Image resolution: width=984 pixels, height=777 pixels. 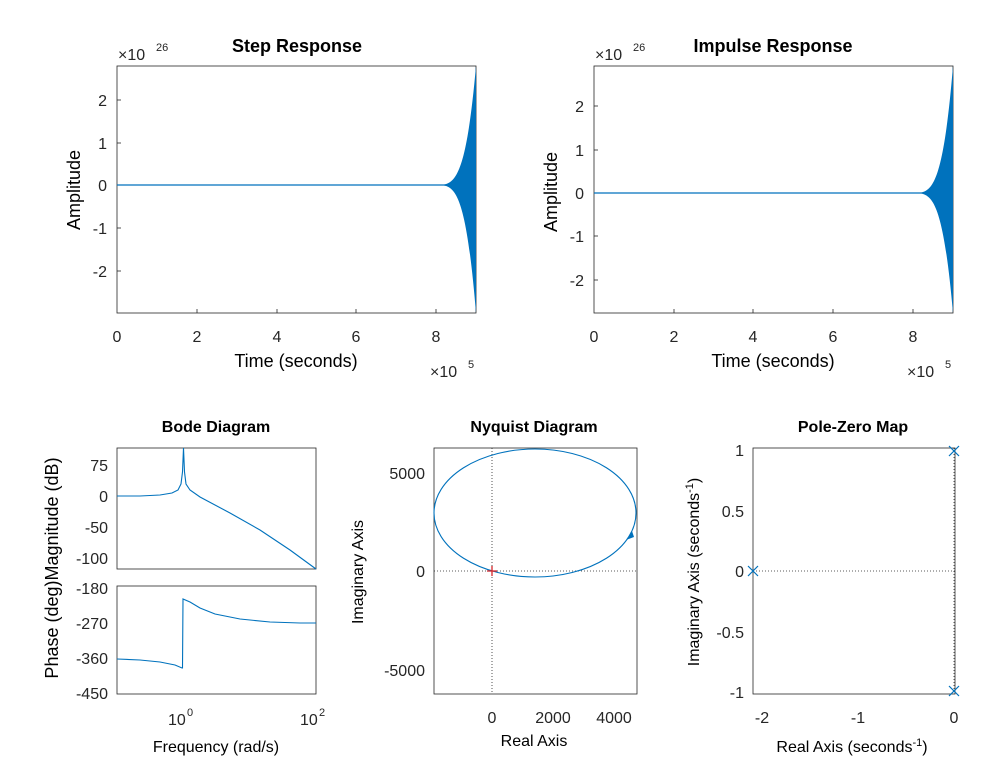 I want to click on step-ytick-label: 2, so click(x=102, y=101).